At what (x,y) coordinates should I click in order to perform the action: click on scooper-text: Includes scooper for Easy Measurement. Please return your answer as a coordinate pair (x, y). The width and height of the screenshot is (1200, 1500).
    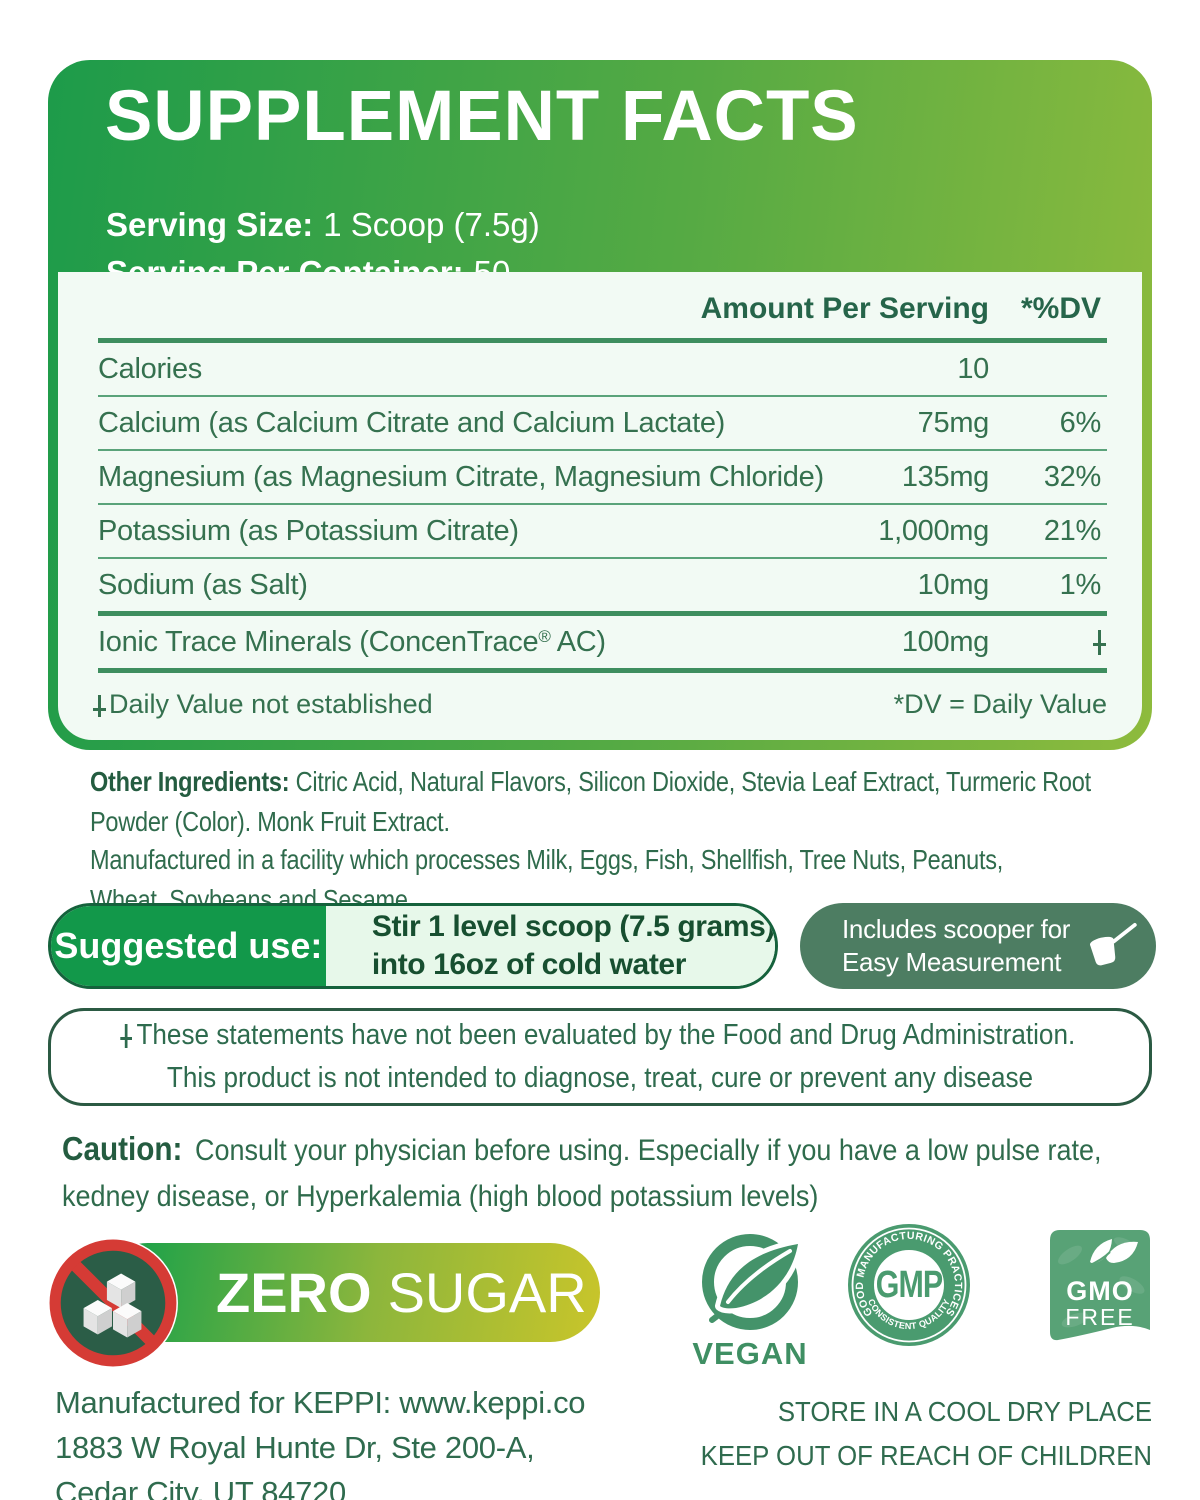
    Looking at the image, I should click on (956, 945).